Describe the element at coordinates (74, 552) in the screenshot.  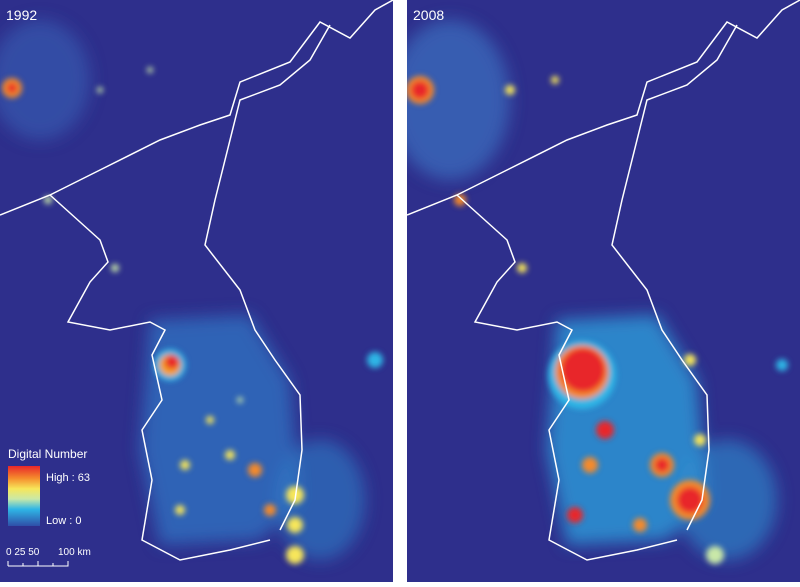
I see `scale-bar-label: 100 km` at that location.